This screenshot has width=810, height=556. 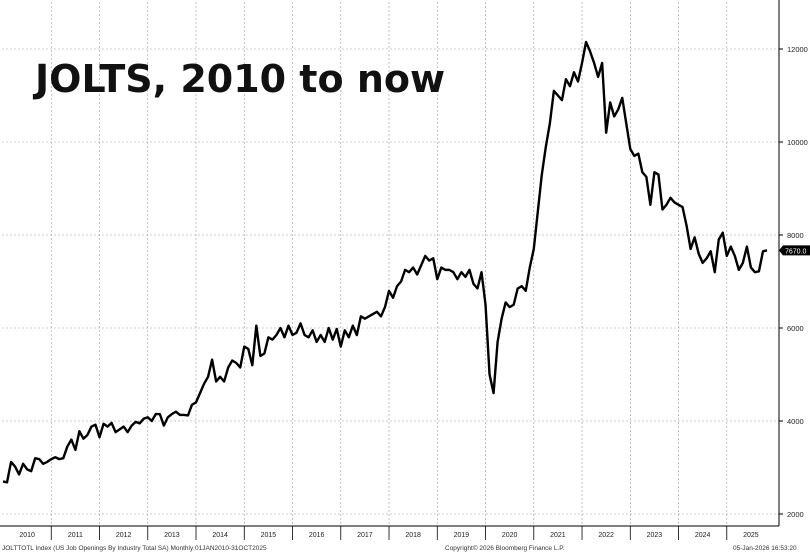 What do you see at coordinates (172, 535) in the screenshot?
I see `x-tick-label: 2013` at bounding box center [172, 535].